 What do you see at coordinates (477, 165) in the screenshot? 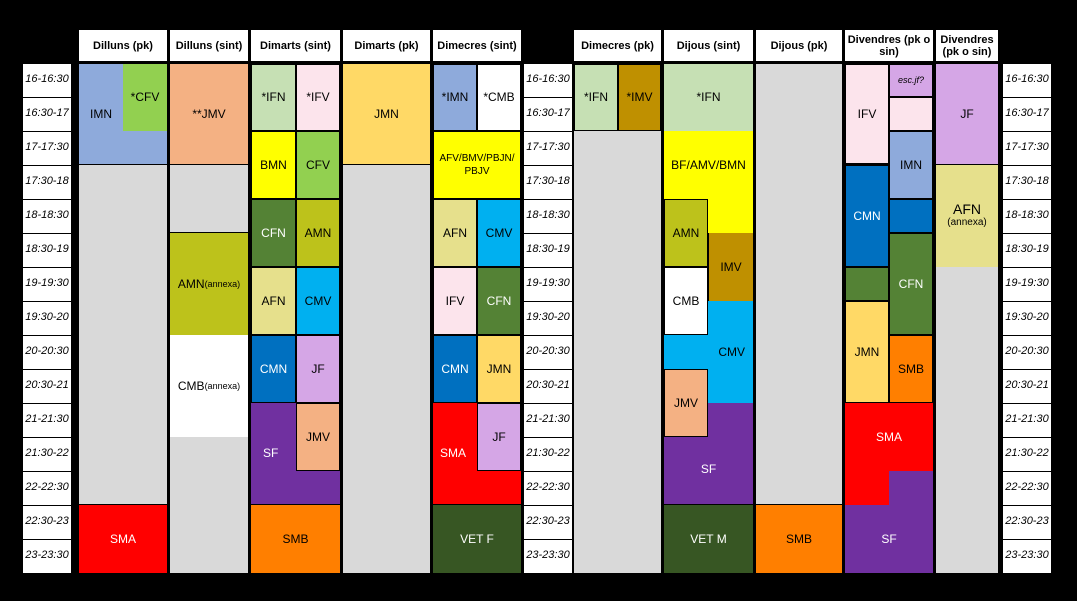
I see `class-mix-wed: AFV/BMV/PBJN/ PBJV` at bounding box center [477, 165].